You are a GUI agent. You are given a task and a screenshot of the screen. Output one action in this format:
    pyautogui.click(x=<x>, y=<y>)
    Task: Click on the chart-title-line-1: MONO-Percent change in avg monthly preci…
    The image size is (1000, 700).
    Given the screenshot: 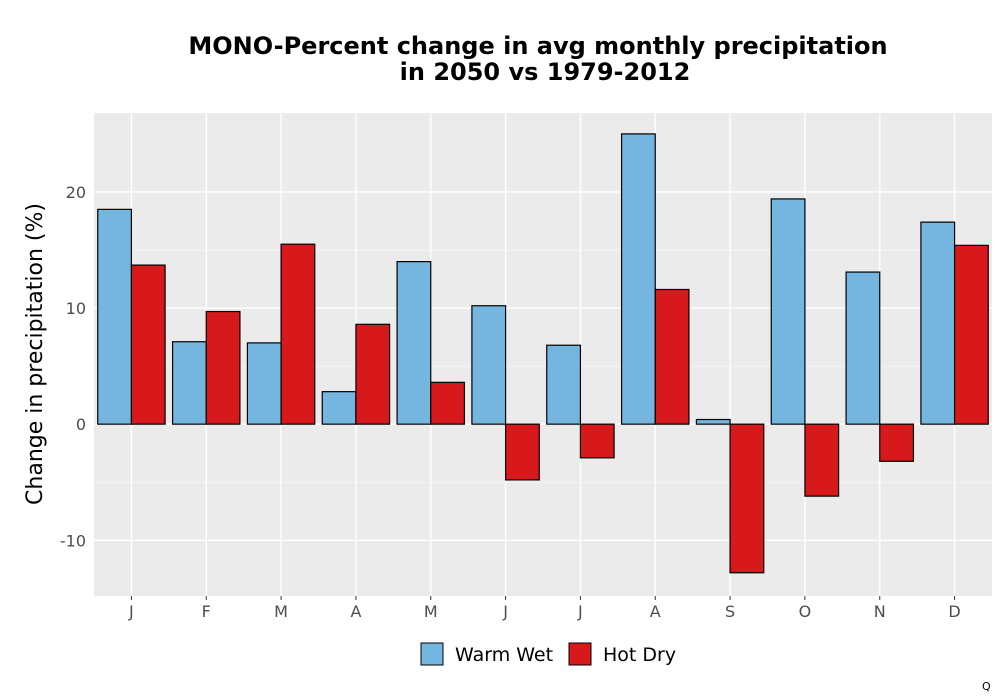 What is the action you would take?
    pyautogui.click(x=537, y=46)
    